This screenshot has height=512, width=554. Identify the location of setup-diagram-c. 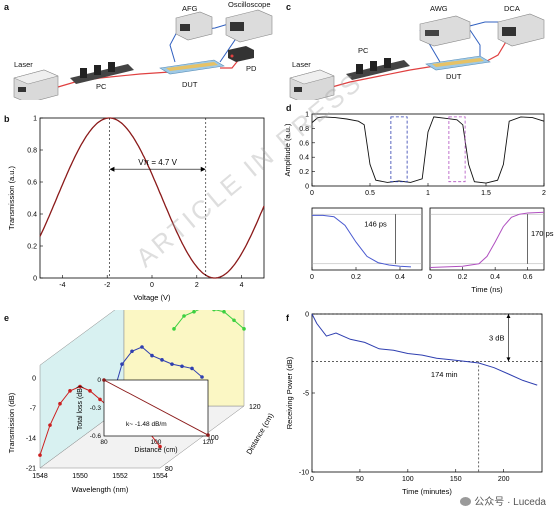
(417, 56).